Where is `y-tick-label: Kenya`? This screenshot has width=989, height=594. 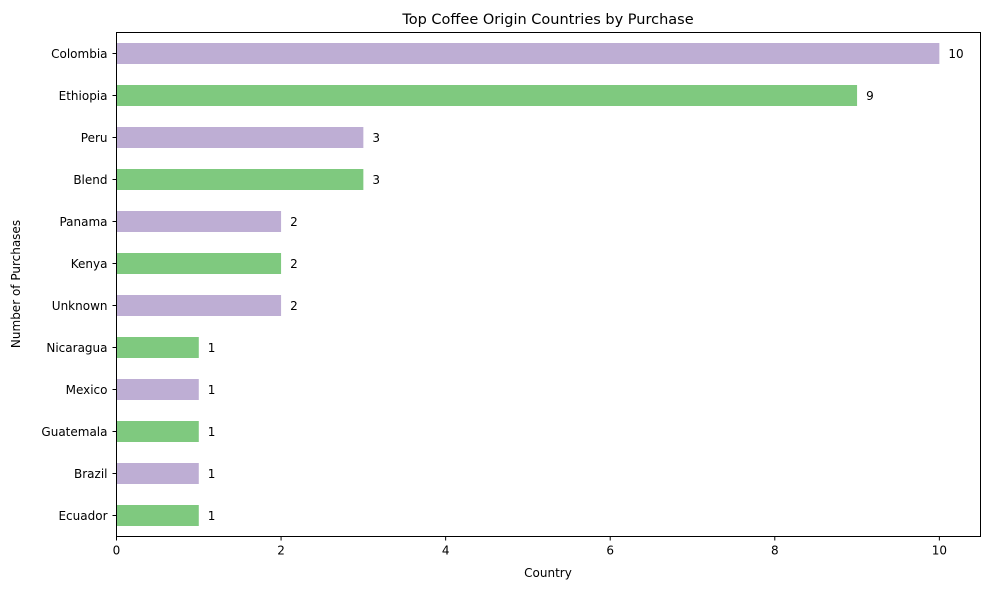 y-tick-label: Kenya is located at coordinates (89, 264).